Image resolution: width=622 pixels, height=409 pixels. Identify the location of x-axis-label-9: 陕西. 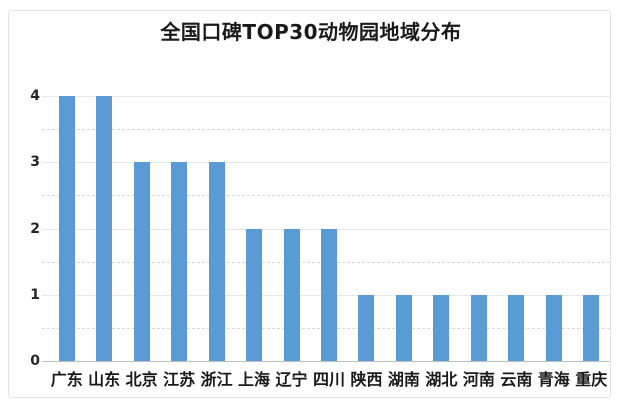
(366, 379).